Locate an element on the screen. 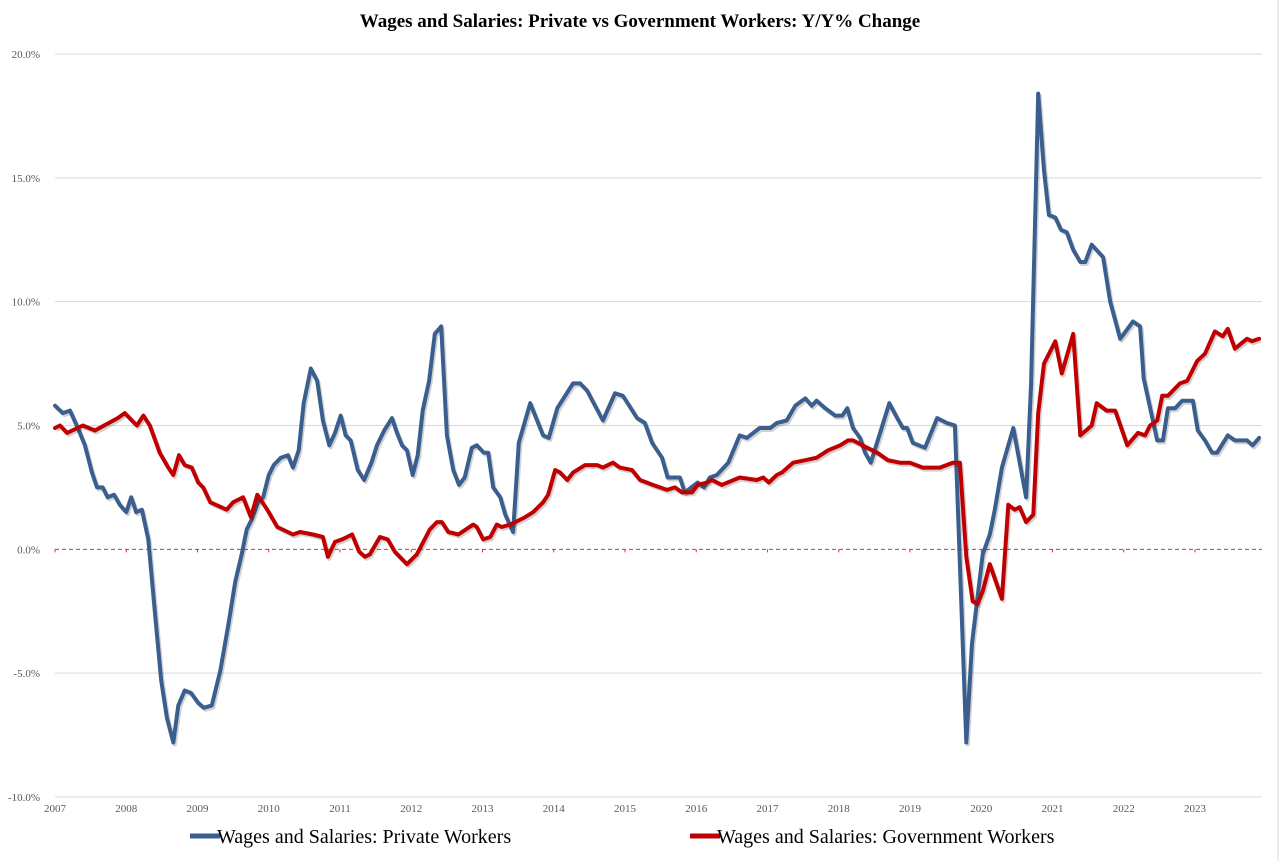 The height and width of the screenshot is (861, 1280). x-tick-label: 2023 is located at coordinates (1195, 809).